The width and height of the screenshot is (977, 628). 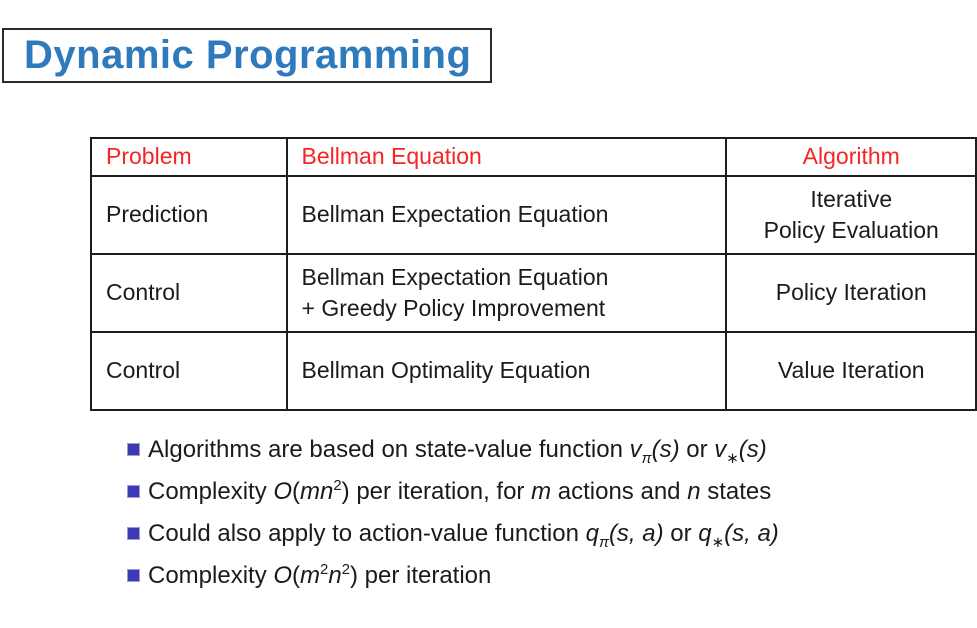 I want to click on page-title: Dynamic Programming, so click(x=248, y=55).